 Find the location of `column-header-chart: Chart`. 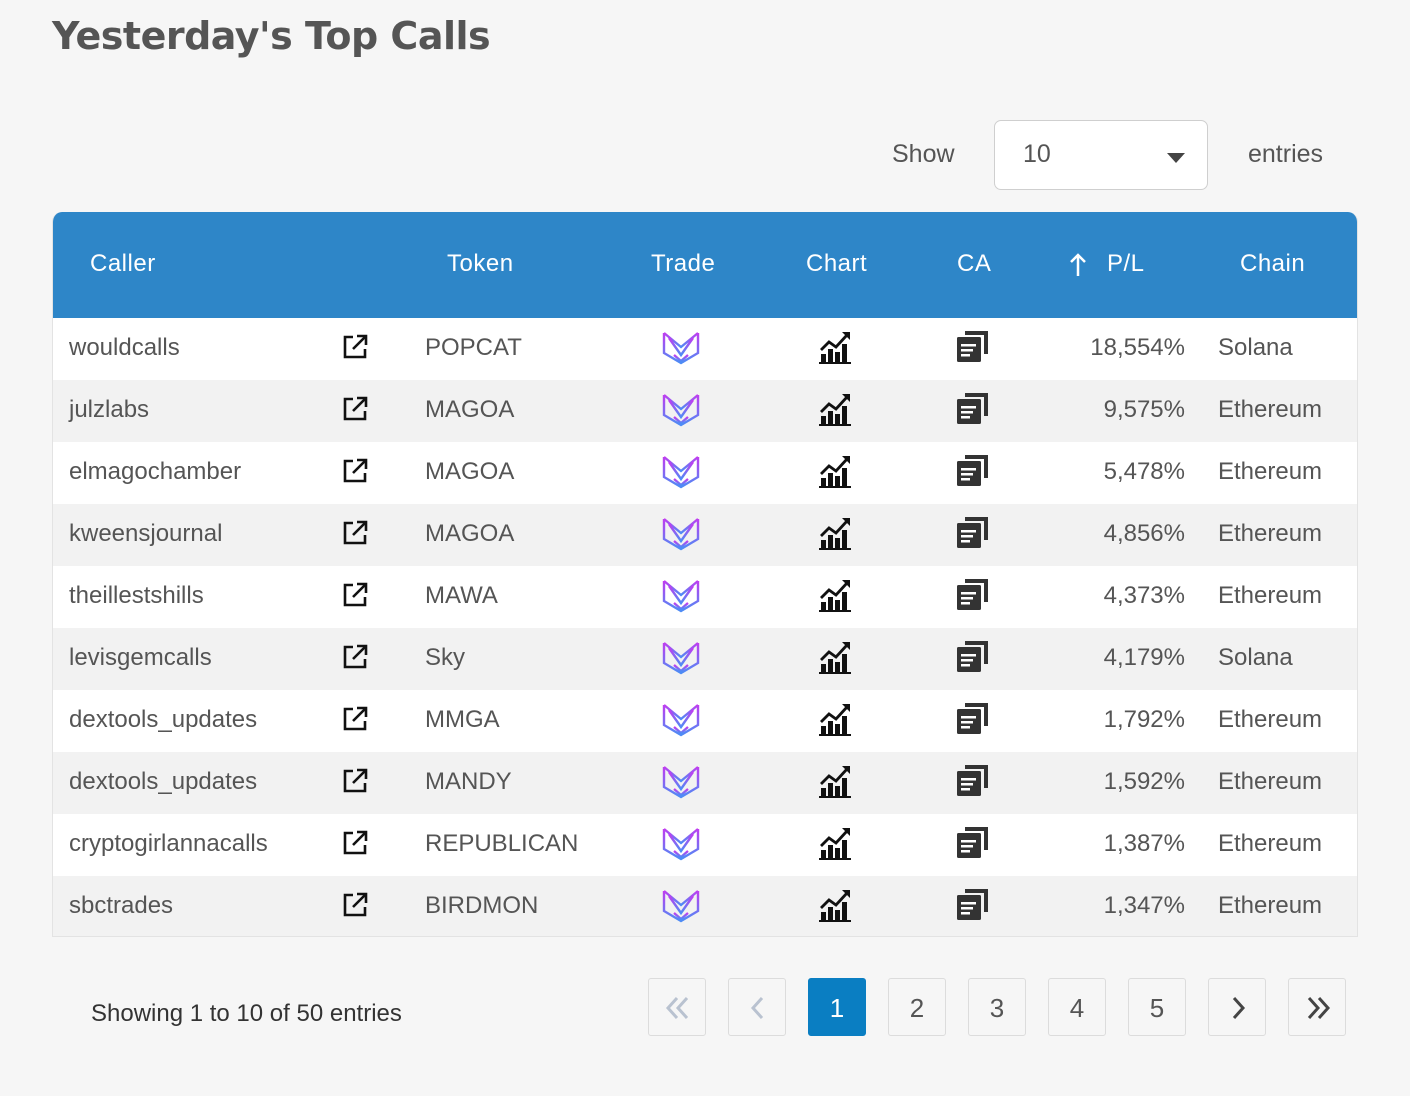

column-header-chart: Chart is located at coordinates (837, 263).